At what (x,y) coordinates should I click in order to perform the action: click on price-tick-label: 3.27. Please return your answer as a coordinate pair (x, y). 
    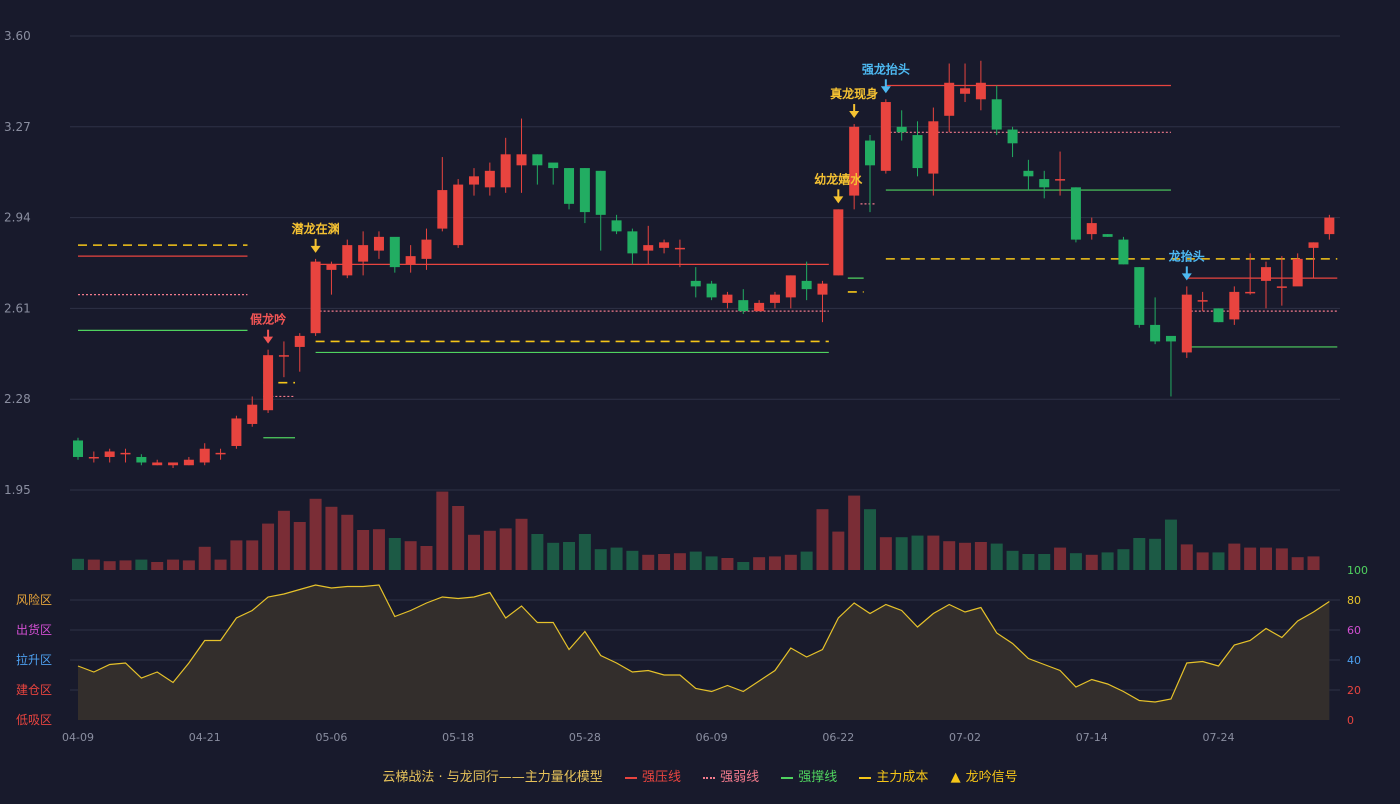
    Looking at the image, I should click on (17, 127).